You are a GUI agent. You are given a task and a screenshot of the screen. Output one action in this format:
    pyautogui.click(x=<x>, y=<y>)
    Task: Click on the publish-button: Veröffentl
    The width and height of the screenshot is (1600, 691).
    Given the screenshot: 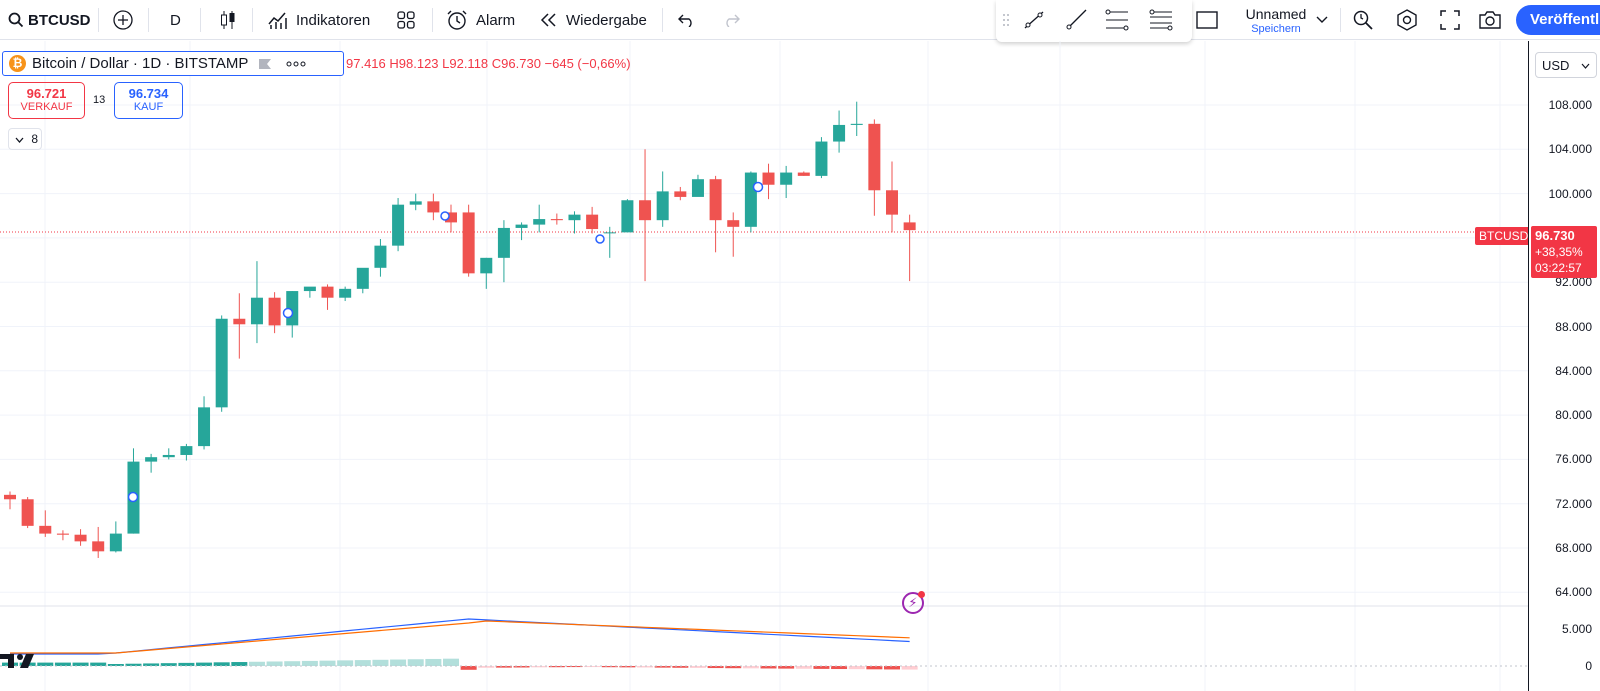 What is the action you would take?
    pyautogui.click(x=1558, y=20)
    